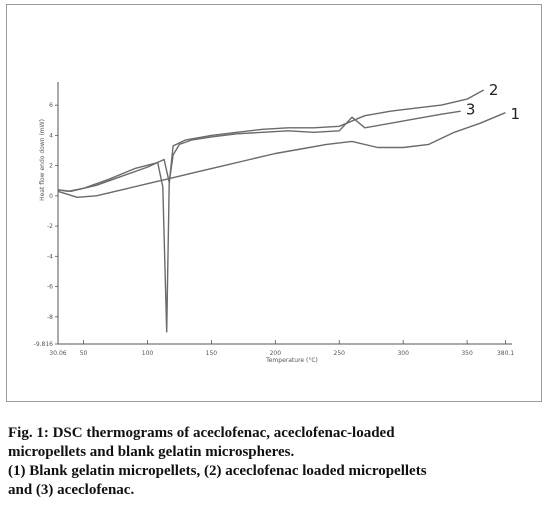  I want to click on x-tick-label: 250, so click(340, 353).